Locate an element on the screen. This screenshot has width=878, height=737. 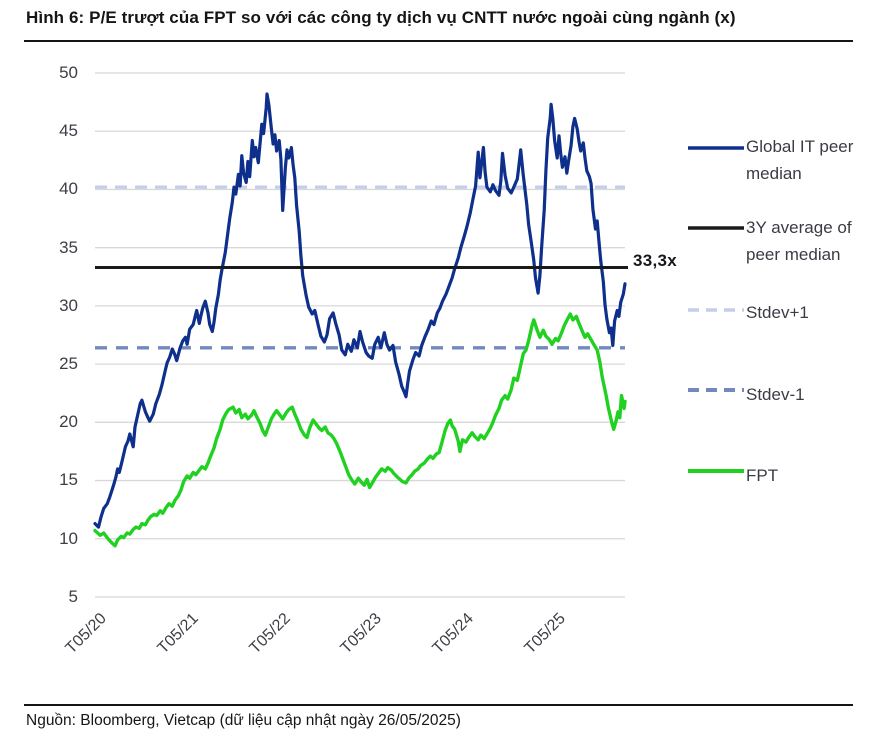
y-tick: 30 is located at coordinates (68, 305).